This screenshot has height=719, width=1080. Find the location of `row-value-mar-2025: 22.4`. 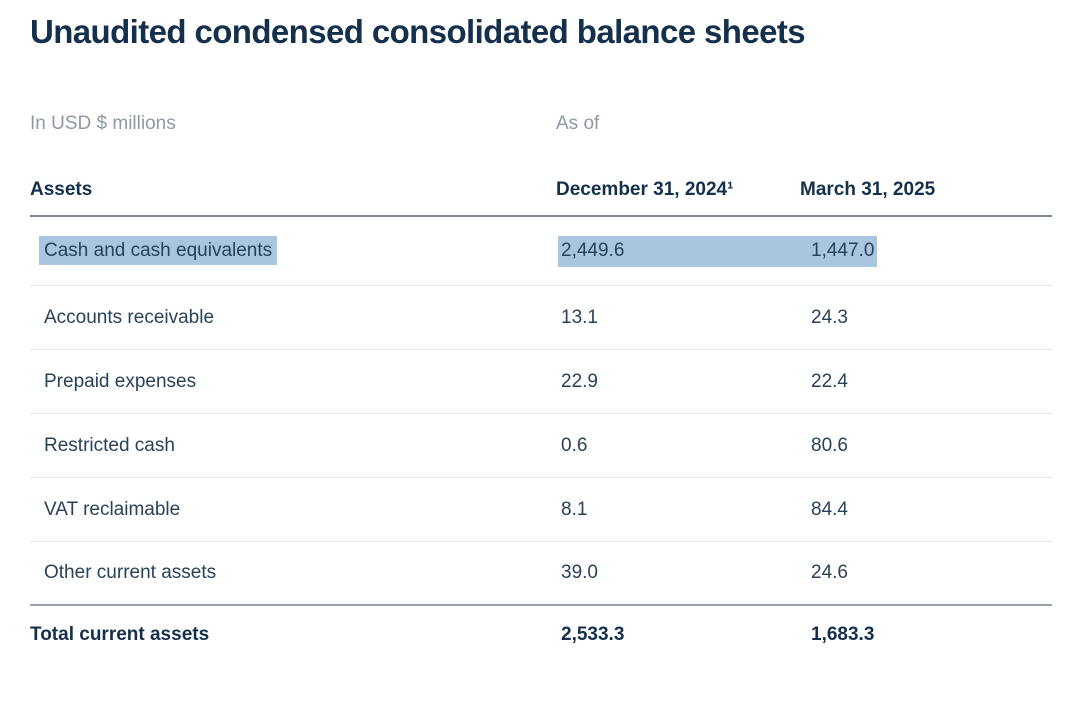

row-value-mar-2025: 22.4 is located at coordinates (829, 381).